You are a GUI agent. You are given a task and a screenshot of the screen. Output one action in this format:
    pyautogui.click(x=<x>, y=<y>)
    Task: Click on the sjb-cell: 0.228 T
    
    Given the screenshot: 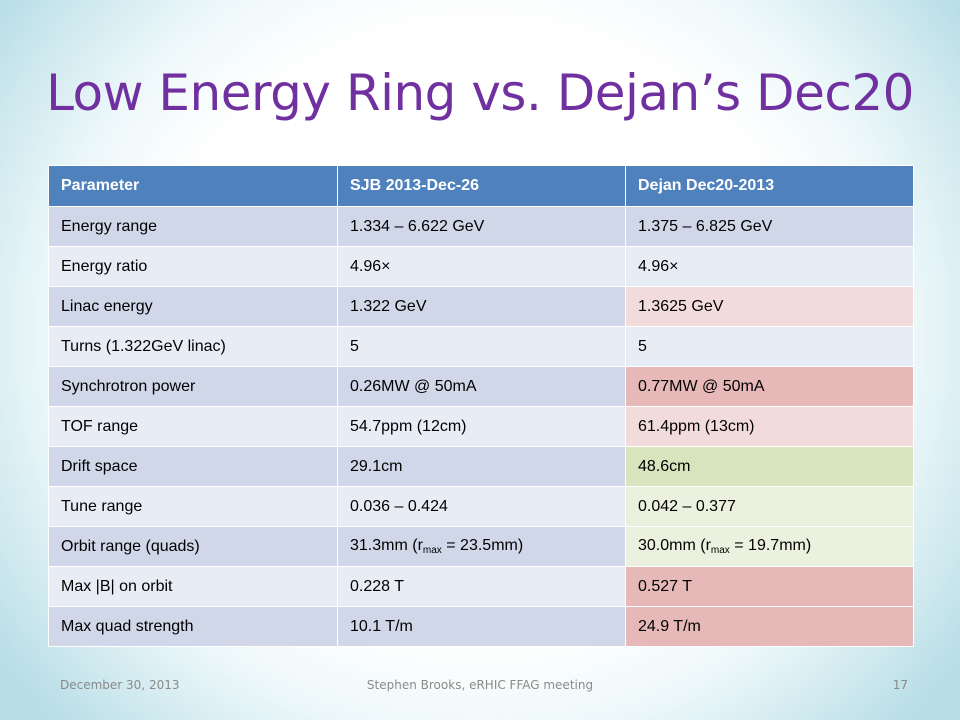 What is the action you would take?
    pyautogui.click(x=481, y=586)
    